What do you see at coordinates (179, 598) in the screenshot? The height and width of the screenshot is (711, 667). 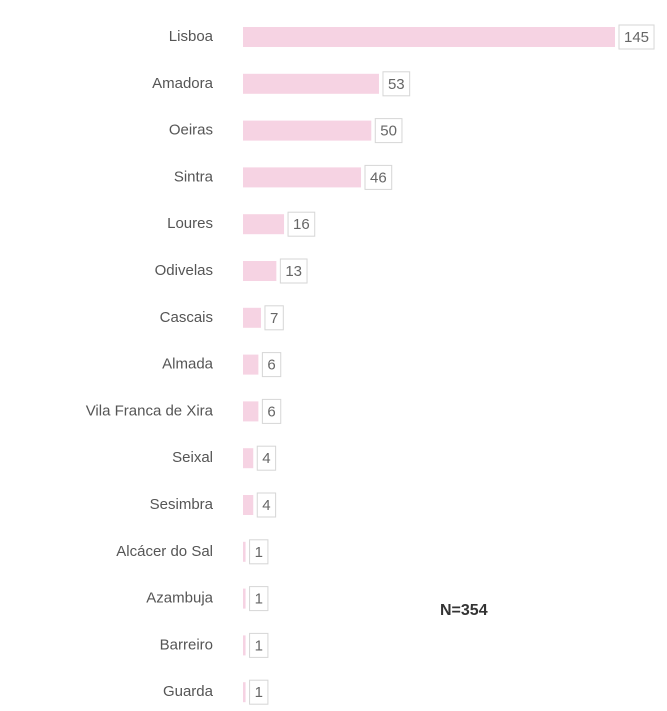 I see `category-label: Azambuja` at bounding box center [179, 598].